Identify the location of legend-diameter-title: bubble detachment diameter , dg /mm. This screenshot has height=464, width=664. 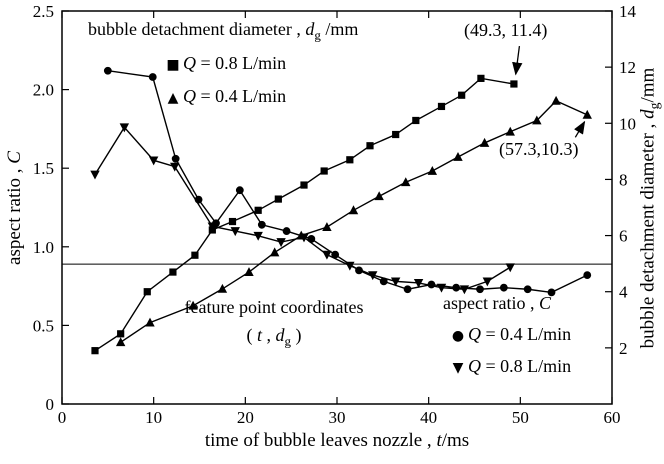
(223, 31).